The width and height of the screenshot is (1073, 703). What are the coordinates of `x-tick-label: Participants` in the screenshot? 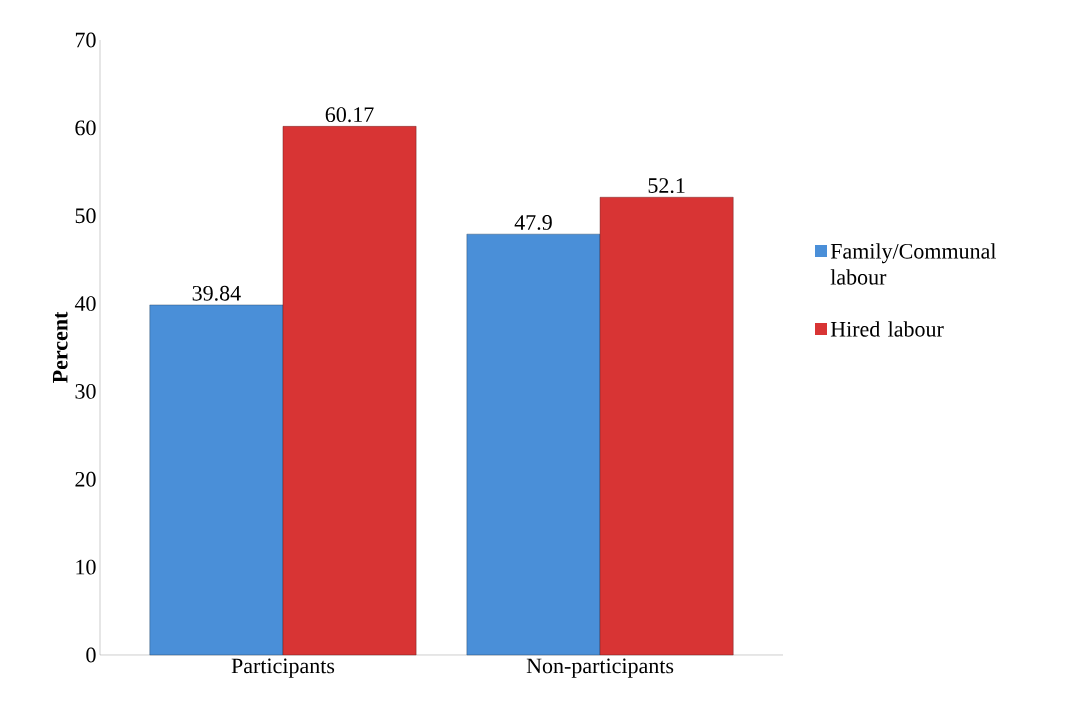 It's located at (283, 668).